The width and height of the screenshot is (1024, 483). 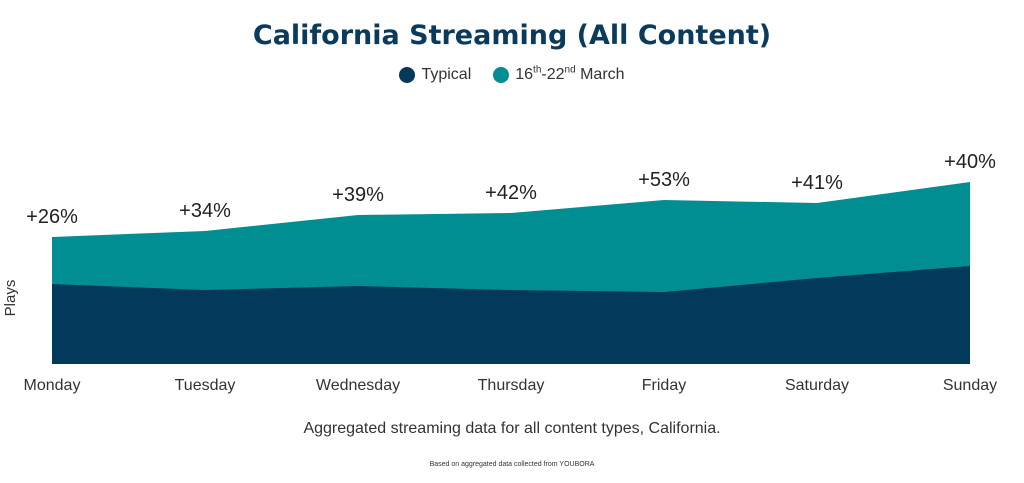 What do you see at coordinates (511, 193) in the screenshot?
I see `data-label: +42%` at bounding box center [511, 193].